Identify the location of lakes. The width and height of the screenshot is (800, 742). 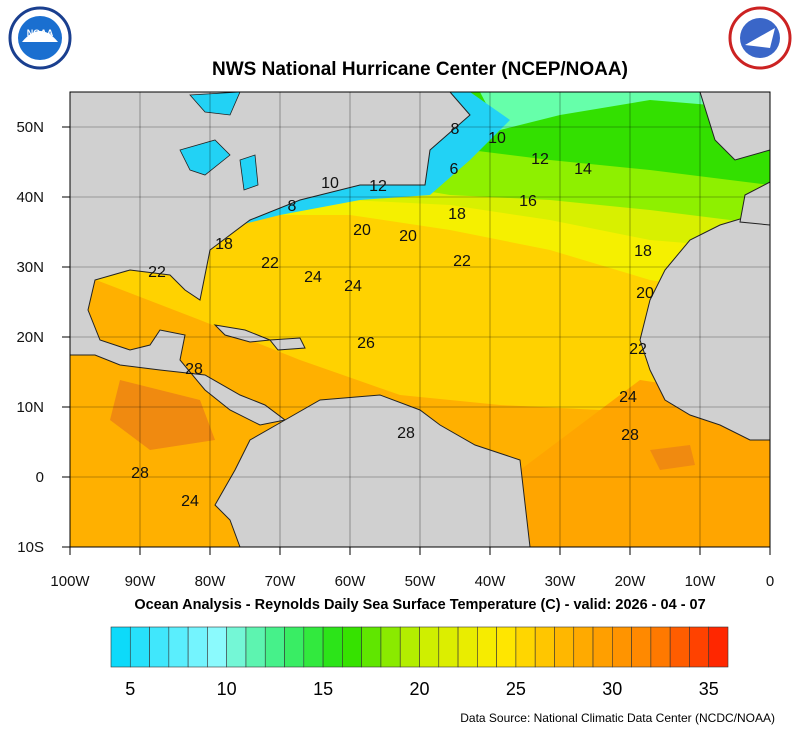
(219, 141).